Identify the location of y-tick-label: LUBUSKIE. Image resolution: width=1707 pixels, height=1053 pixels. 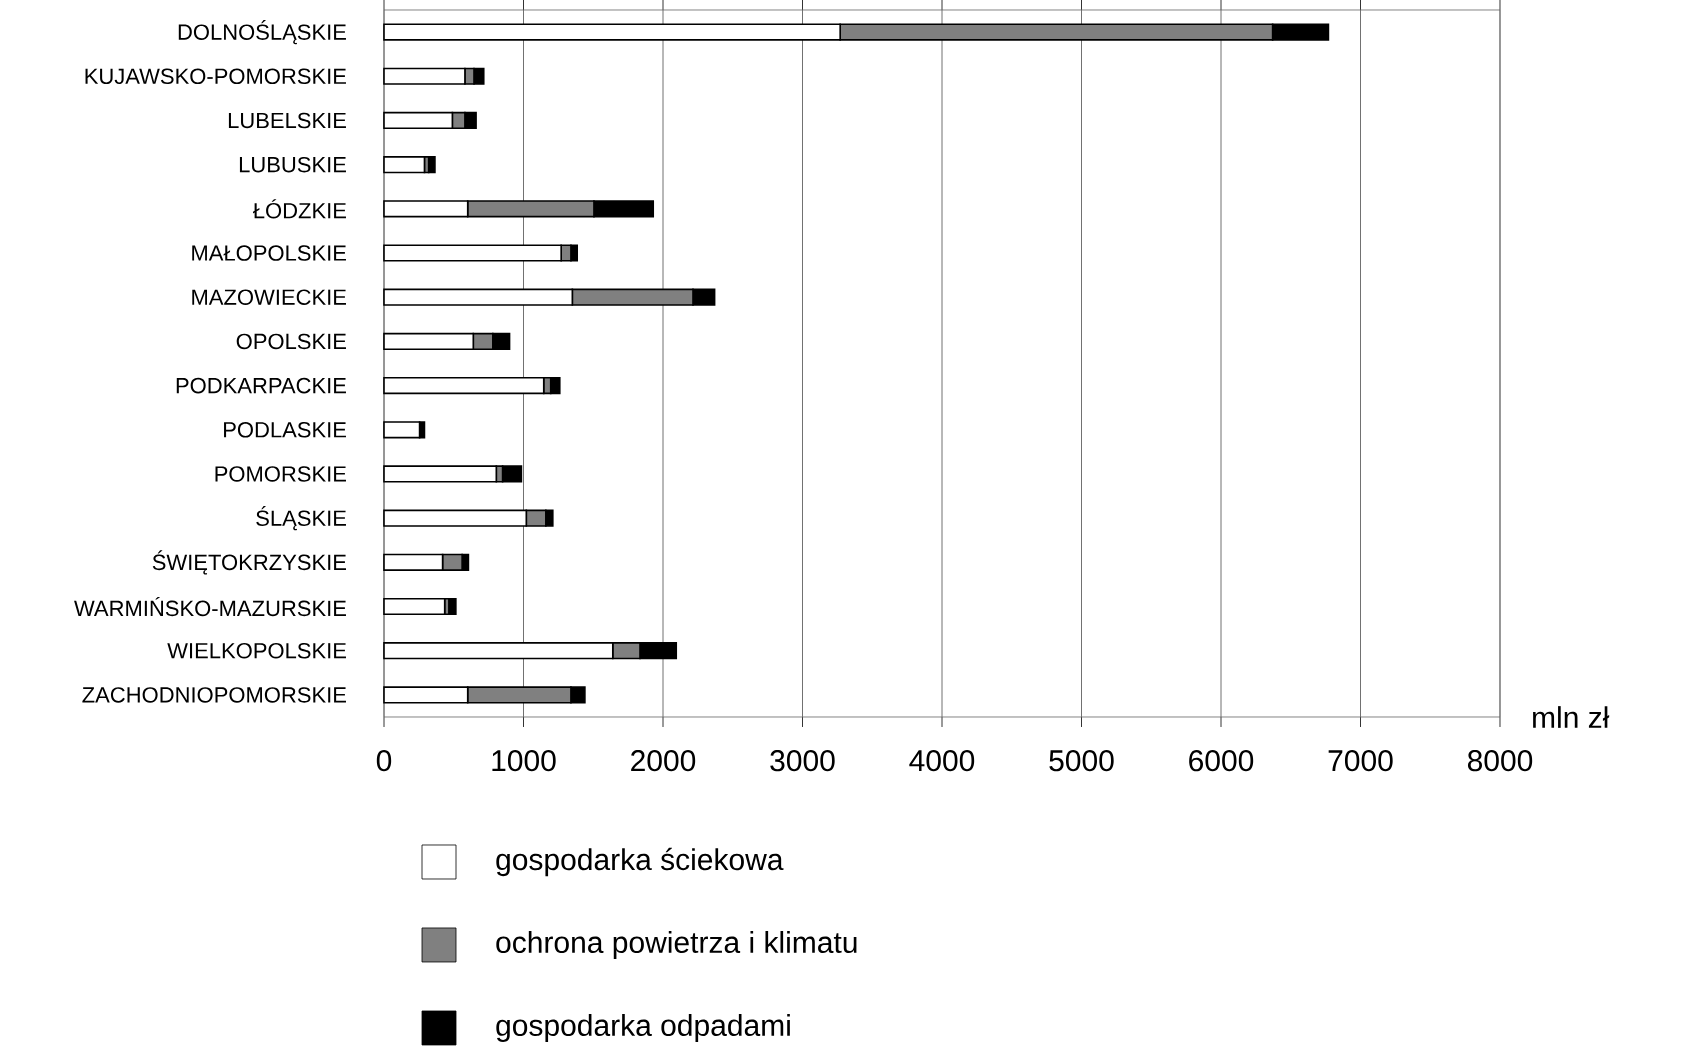
(292, 164).